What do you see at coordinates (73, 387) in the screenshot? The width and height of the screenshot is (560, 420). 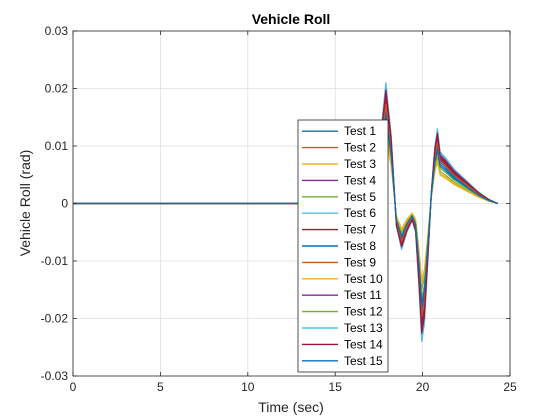 I see `x-tick-label: 0` at bounding box center [73, 387].